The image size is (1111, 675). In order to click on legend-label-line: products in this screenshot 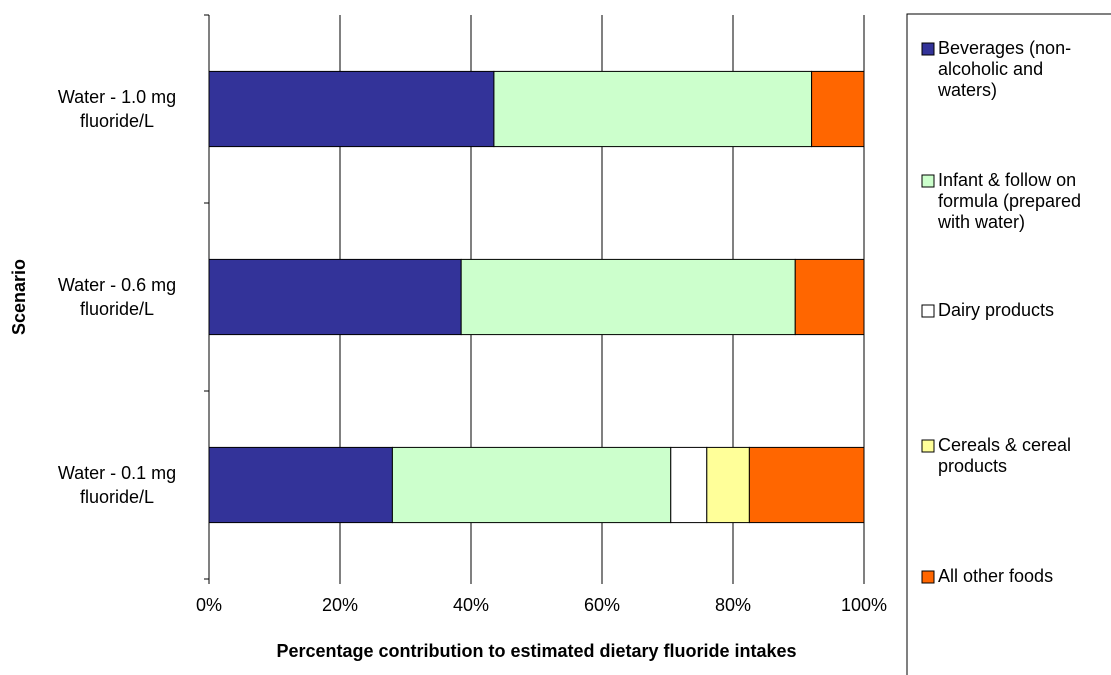, I will do `click(972, 466)`.